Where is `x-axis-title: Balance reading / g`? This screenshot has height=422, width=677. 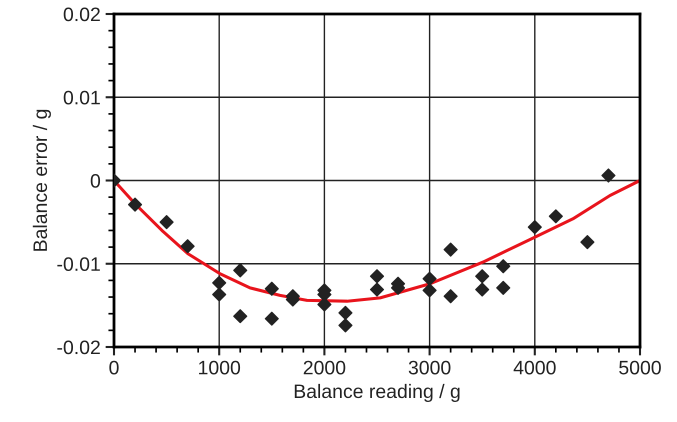
x-axis-title: Balance reading / g is located at coordinates (377, 393).